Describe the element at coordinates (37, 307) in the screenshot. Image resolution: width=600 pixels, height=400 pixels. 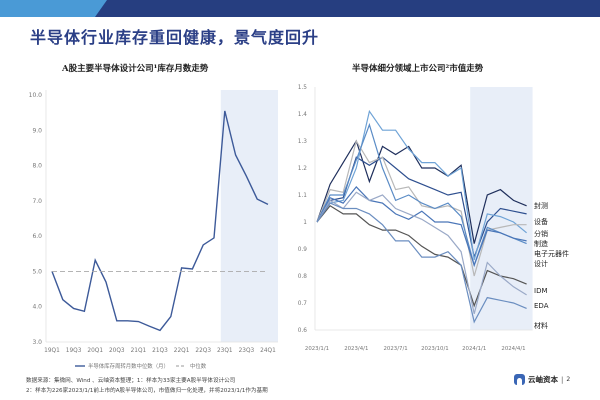
I see `y-tick-label: 4.0` at that location.